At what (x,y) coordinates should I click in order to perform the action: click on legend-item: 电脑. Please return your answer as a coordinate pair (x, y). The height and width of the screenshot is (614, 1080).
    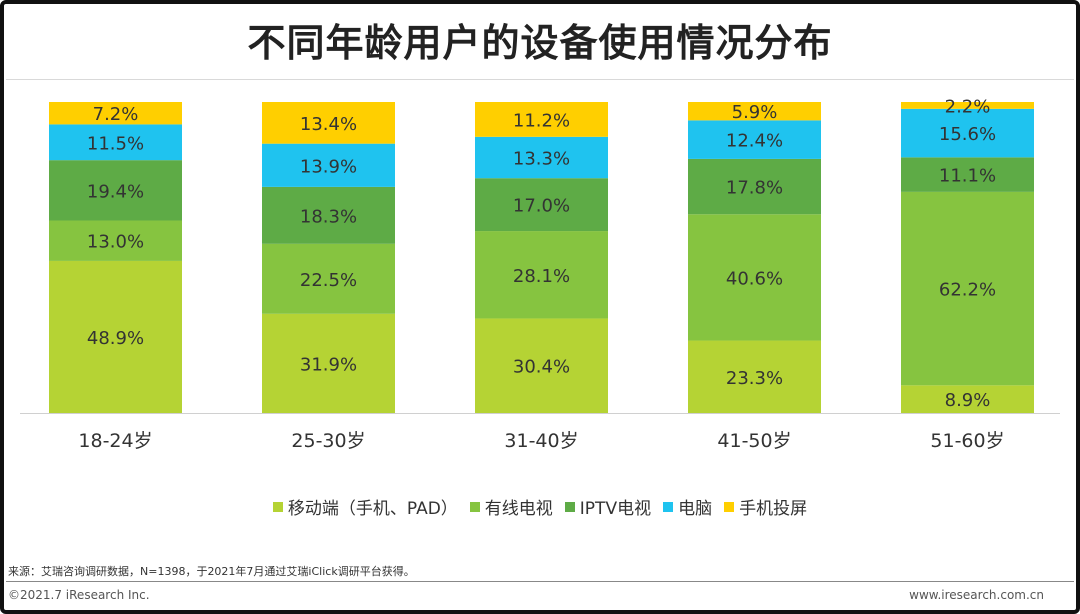
    Looking at the image, I should click on (687, 506).